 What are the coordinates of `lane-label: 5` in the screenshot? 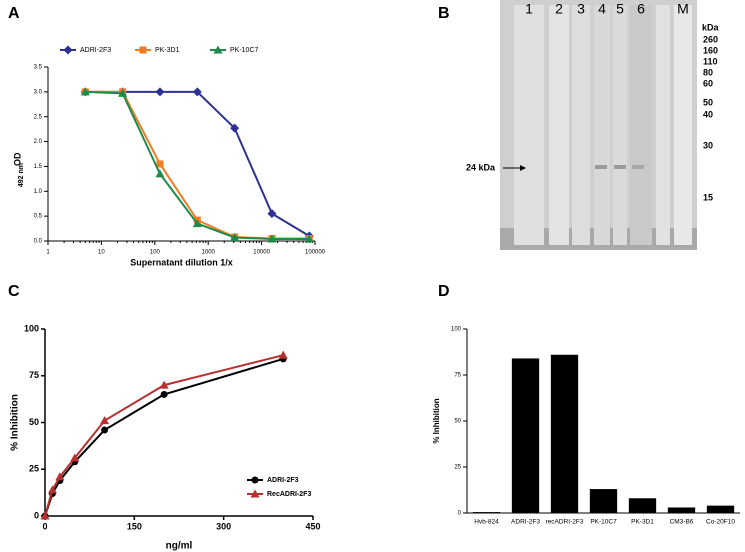 It's located at (620, 9).